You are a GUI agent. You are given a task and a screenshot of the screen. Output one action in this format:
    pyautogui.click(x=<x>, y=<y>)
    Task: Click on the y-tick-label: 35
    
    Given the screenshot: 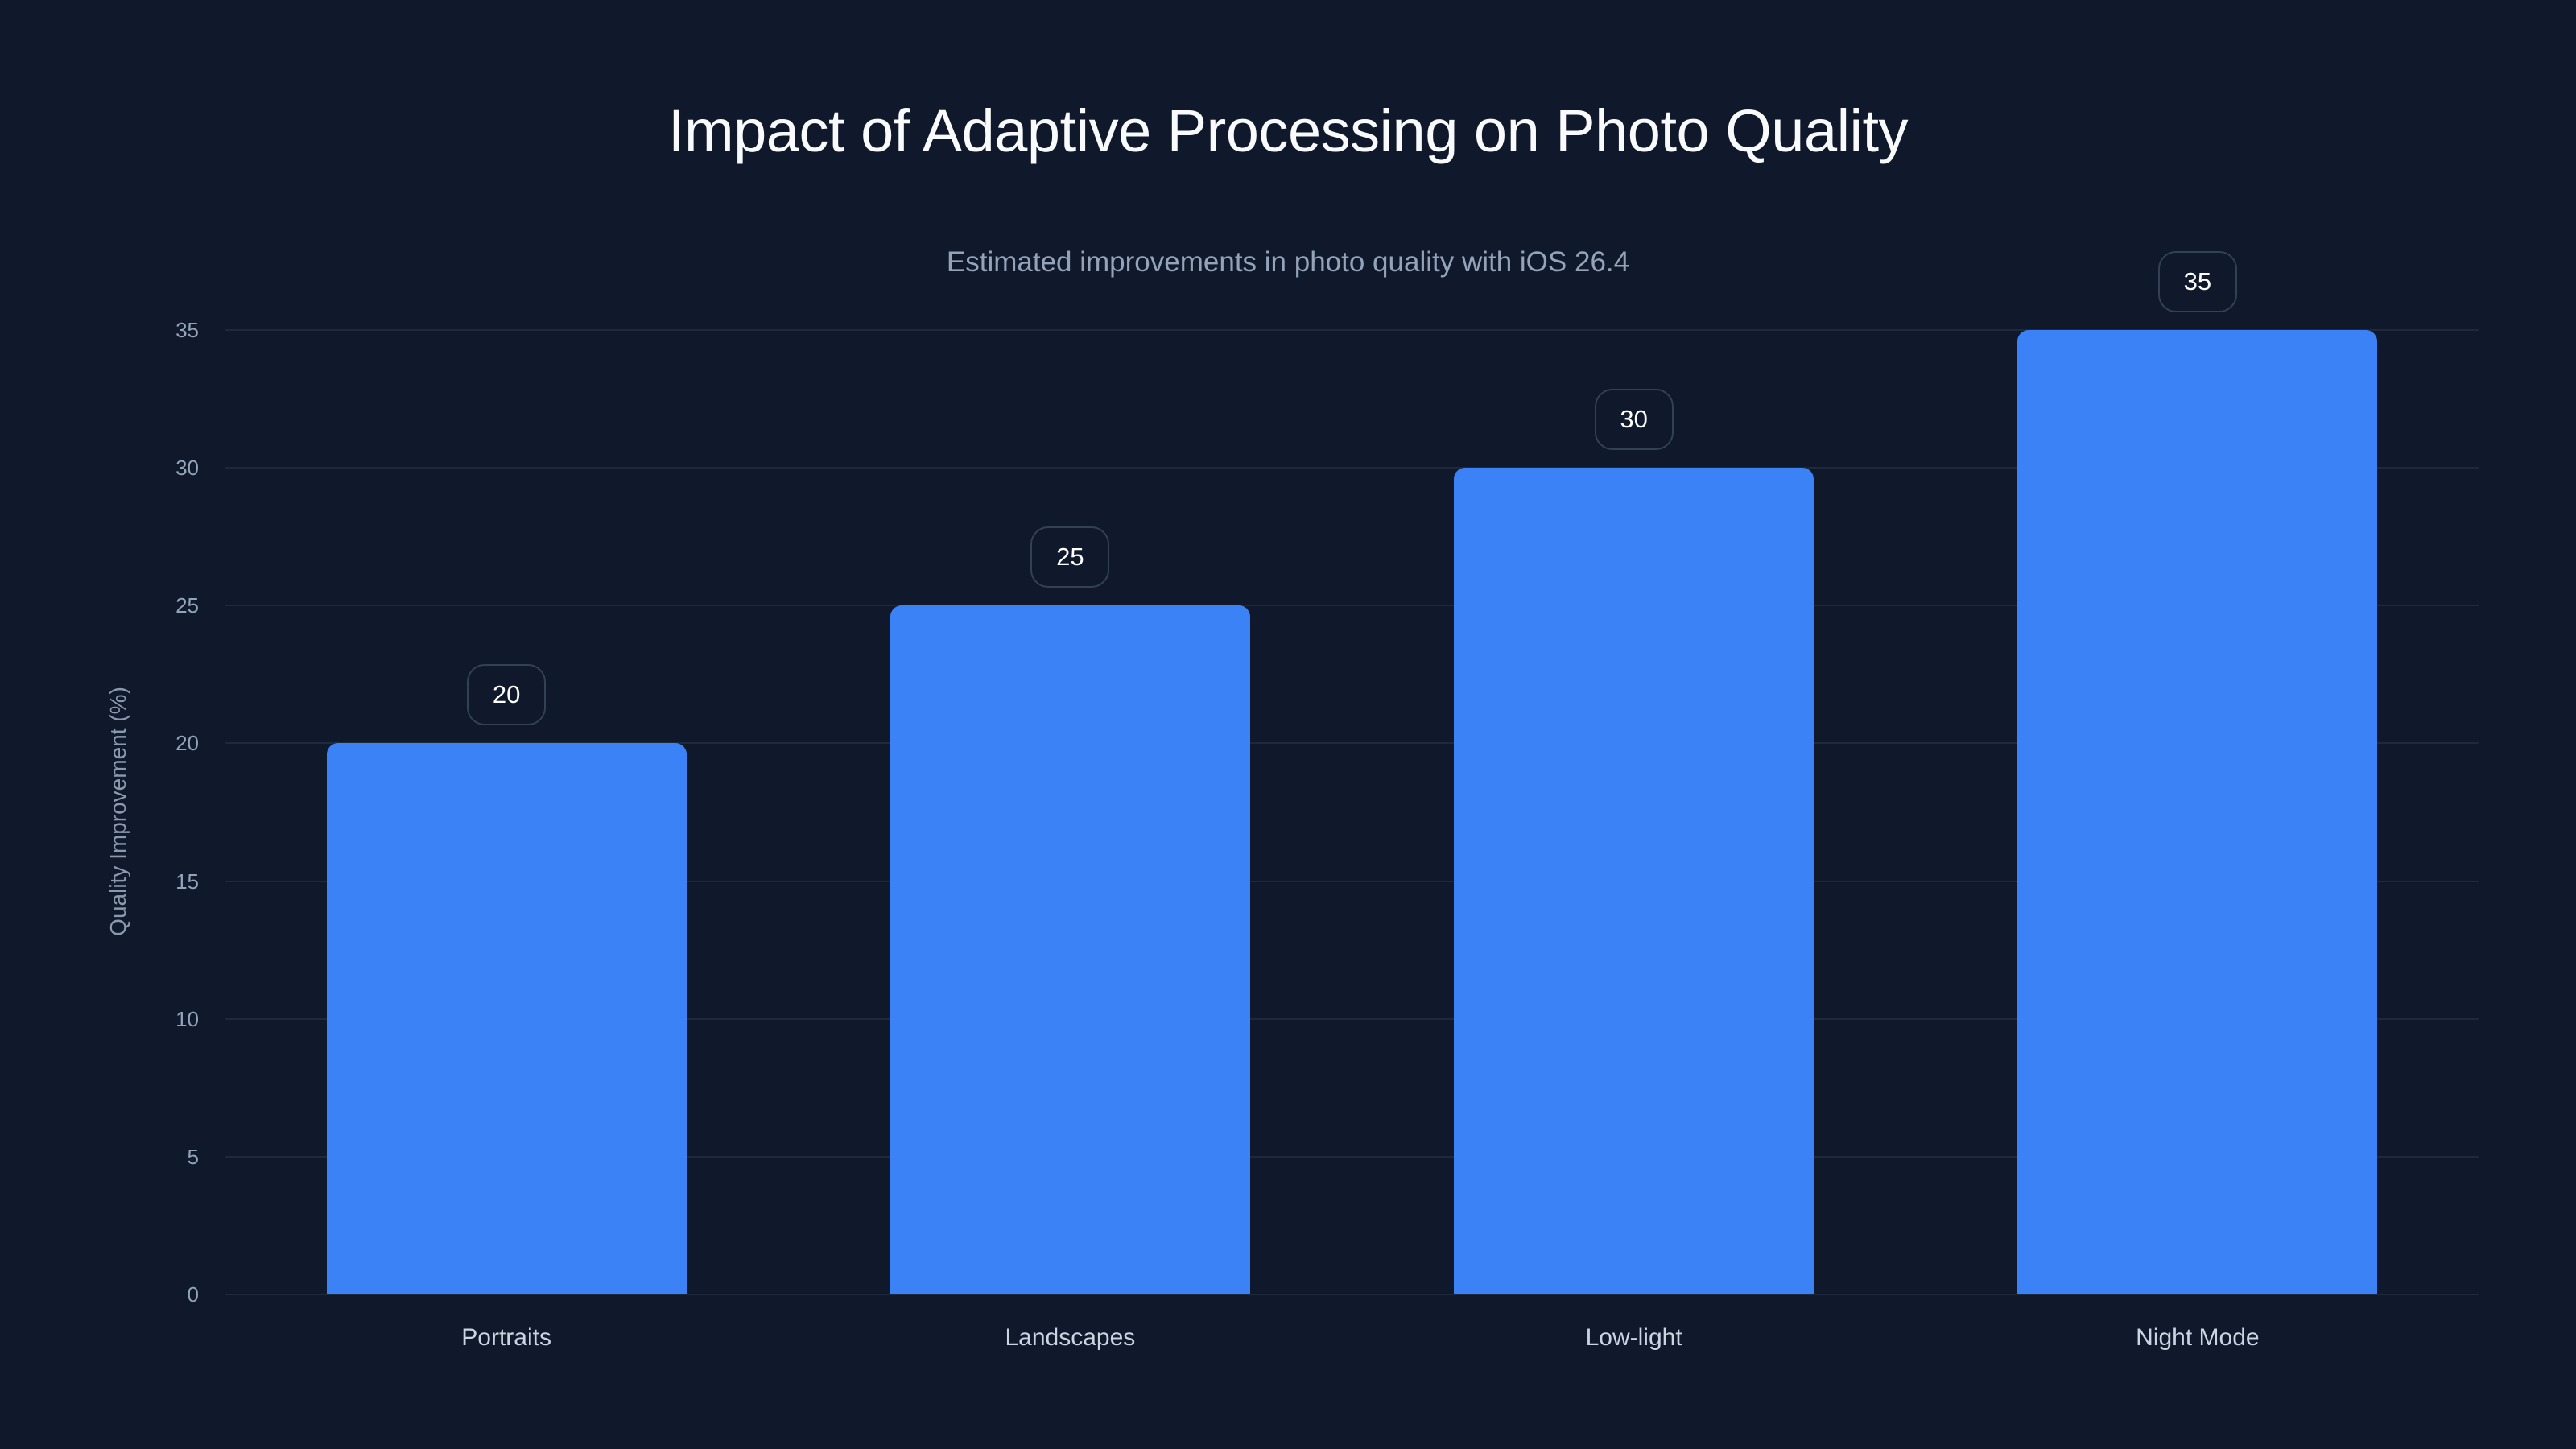 What is the action you would take?
    pyautogui.click(x=187, y=330)
    